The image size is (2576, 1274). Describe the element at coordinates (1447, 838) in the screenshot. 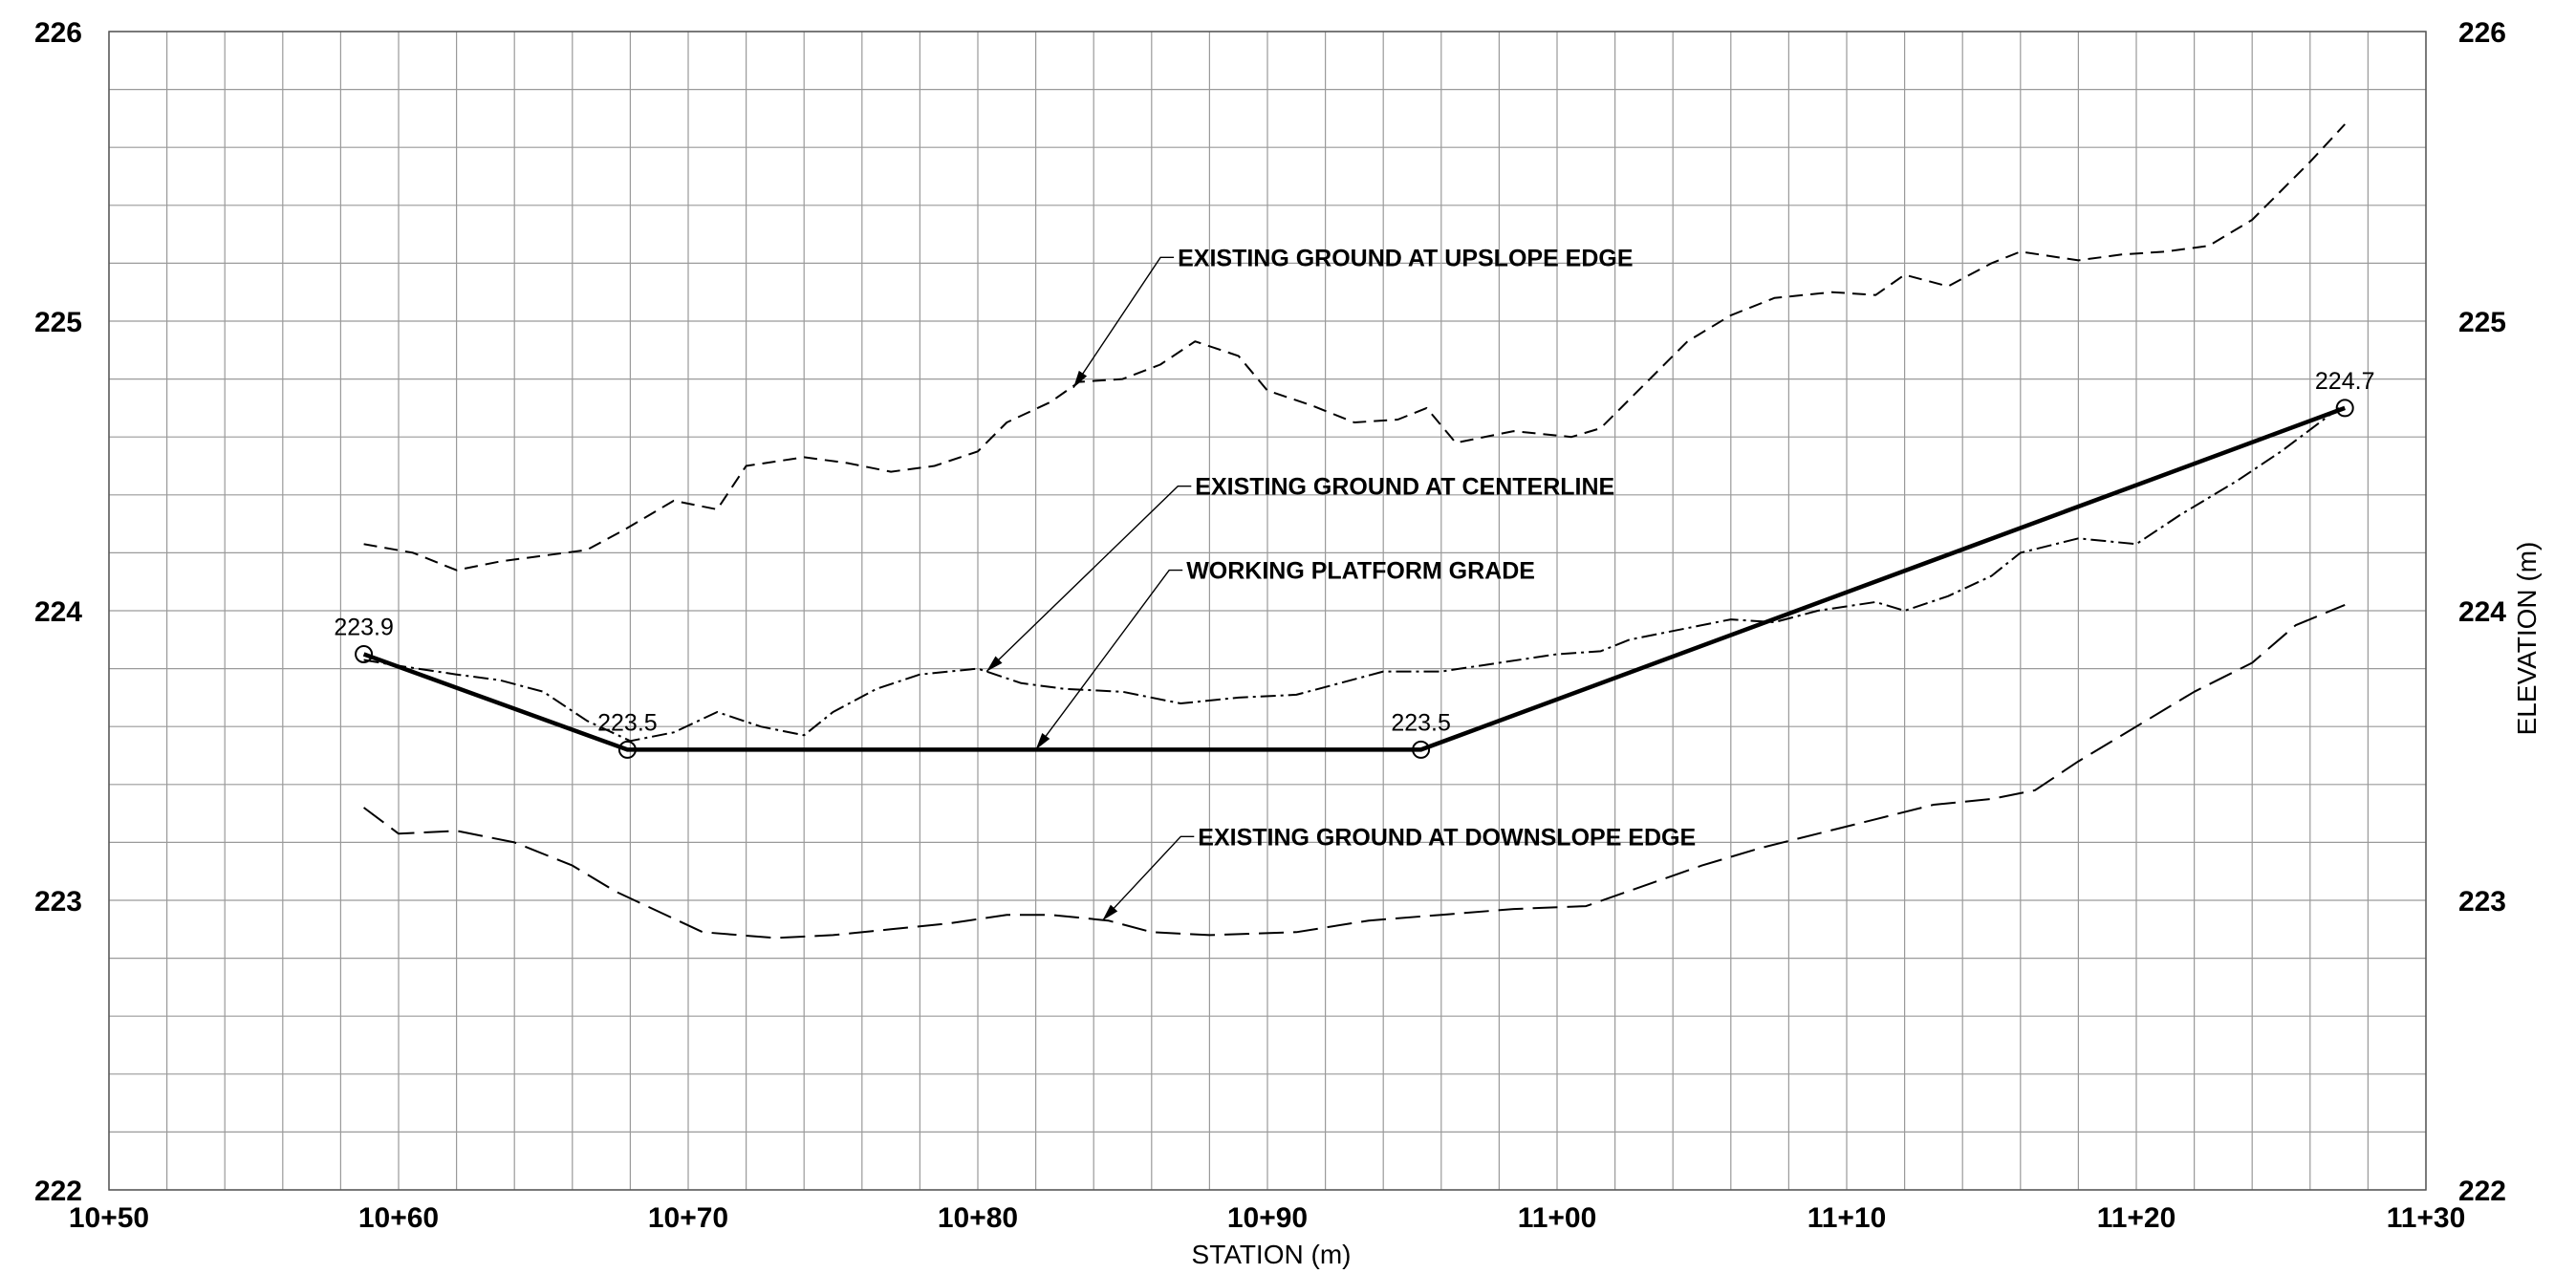

I see `callout-label: EXISTING GROUND AT DOWNSLOPE EDGE` at that location.